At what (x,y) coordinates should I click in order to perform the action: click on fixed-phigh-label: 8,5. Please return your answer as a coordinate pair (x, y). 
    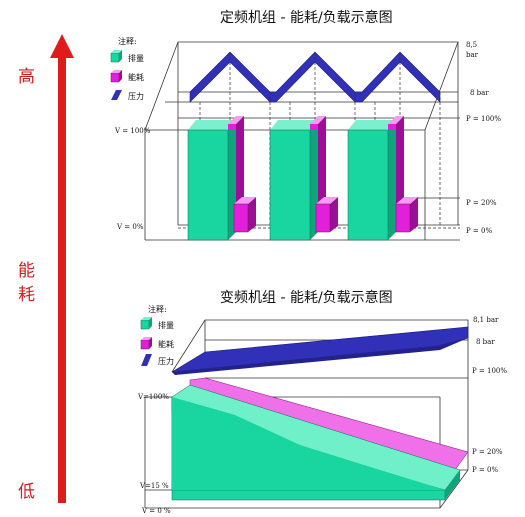
    Looking at the image, I should click on (471, 45).